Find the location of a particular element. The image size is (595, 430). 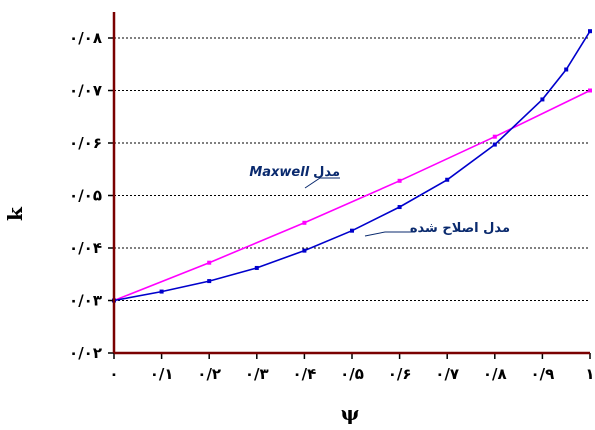

annotation-modified: مدل اصلاح شده is located at coordinates (437, 229).